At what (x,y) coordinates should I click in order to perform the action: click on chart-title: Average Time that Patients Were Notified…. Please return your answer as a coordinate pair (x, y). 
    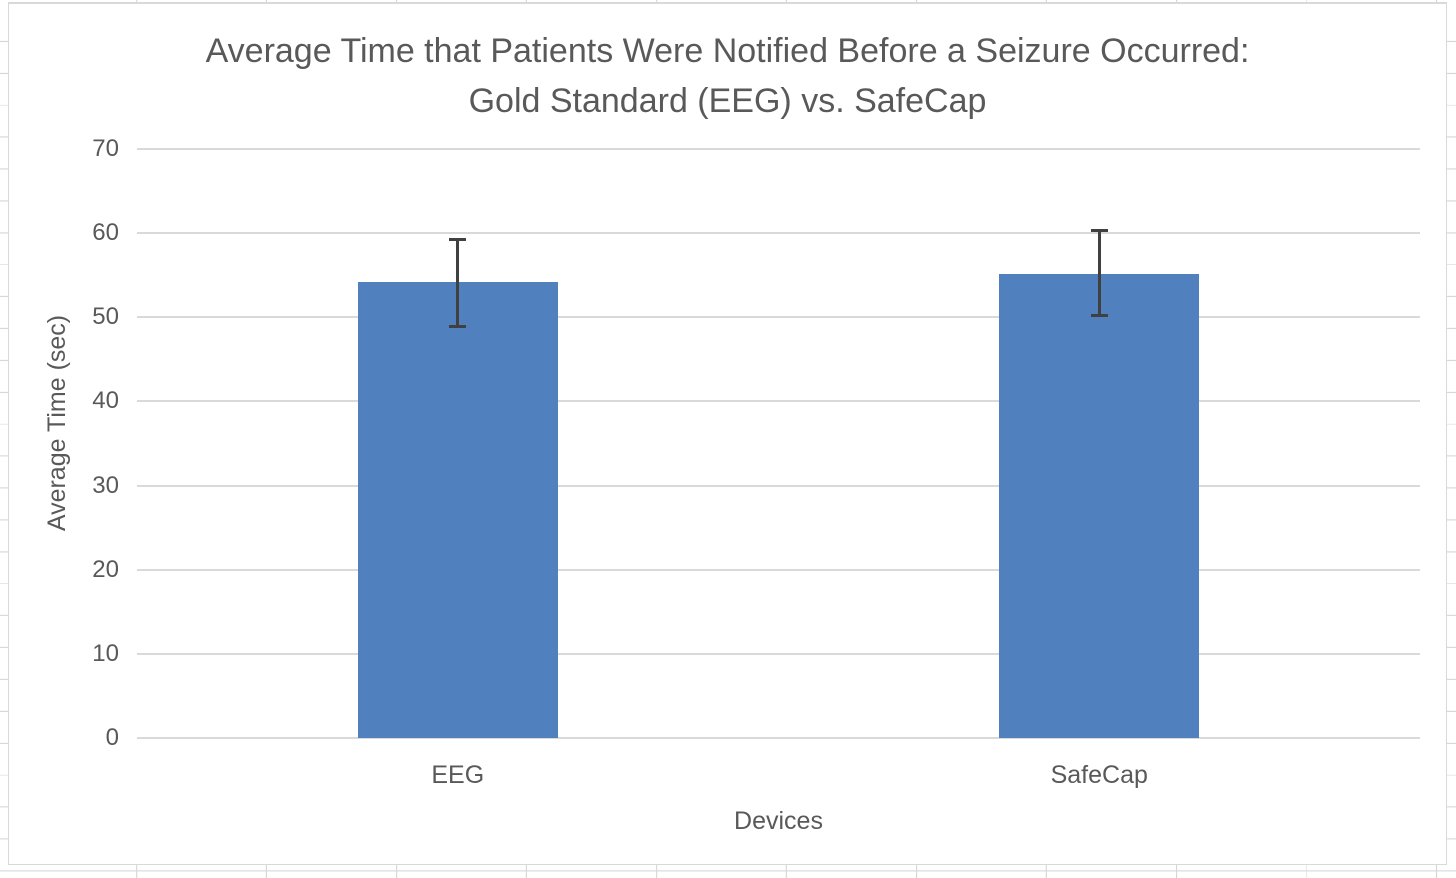
    Looking at the image, I should click on (727, 76).